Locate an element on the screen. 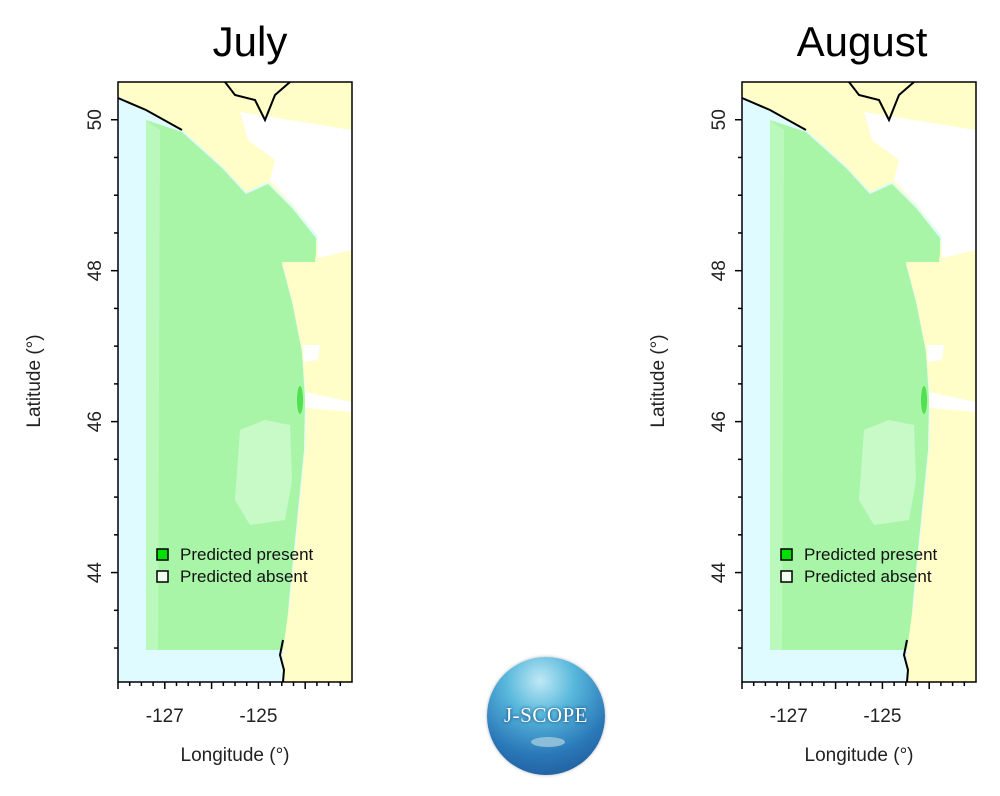 This screenshot has height=796, width=1000. j-scope-logo: J-SCOPE is located at coordinates (546, 716).